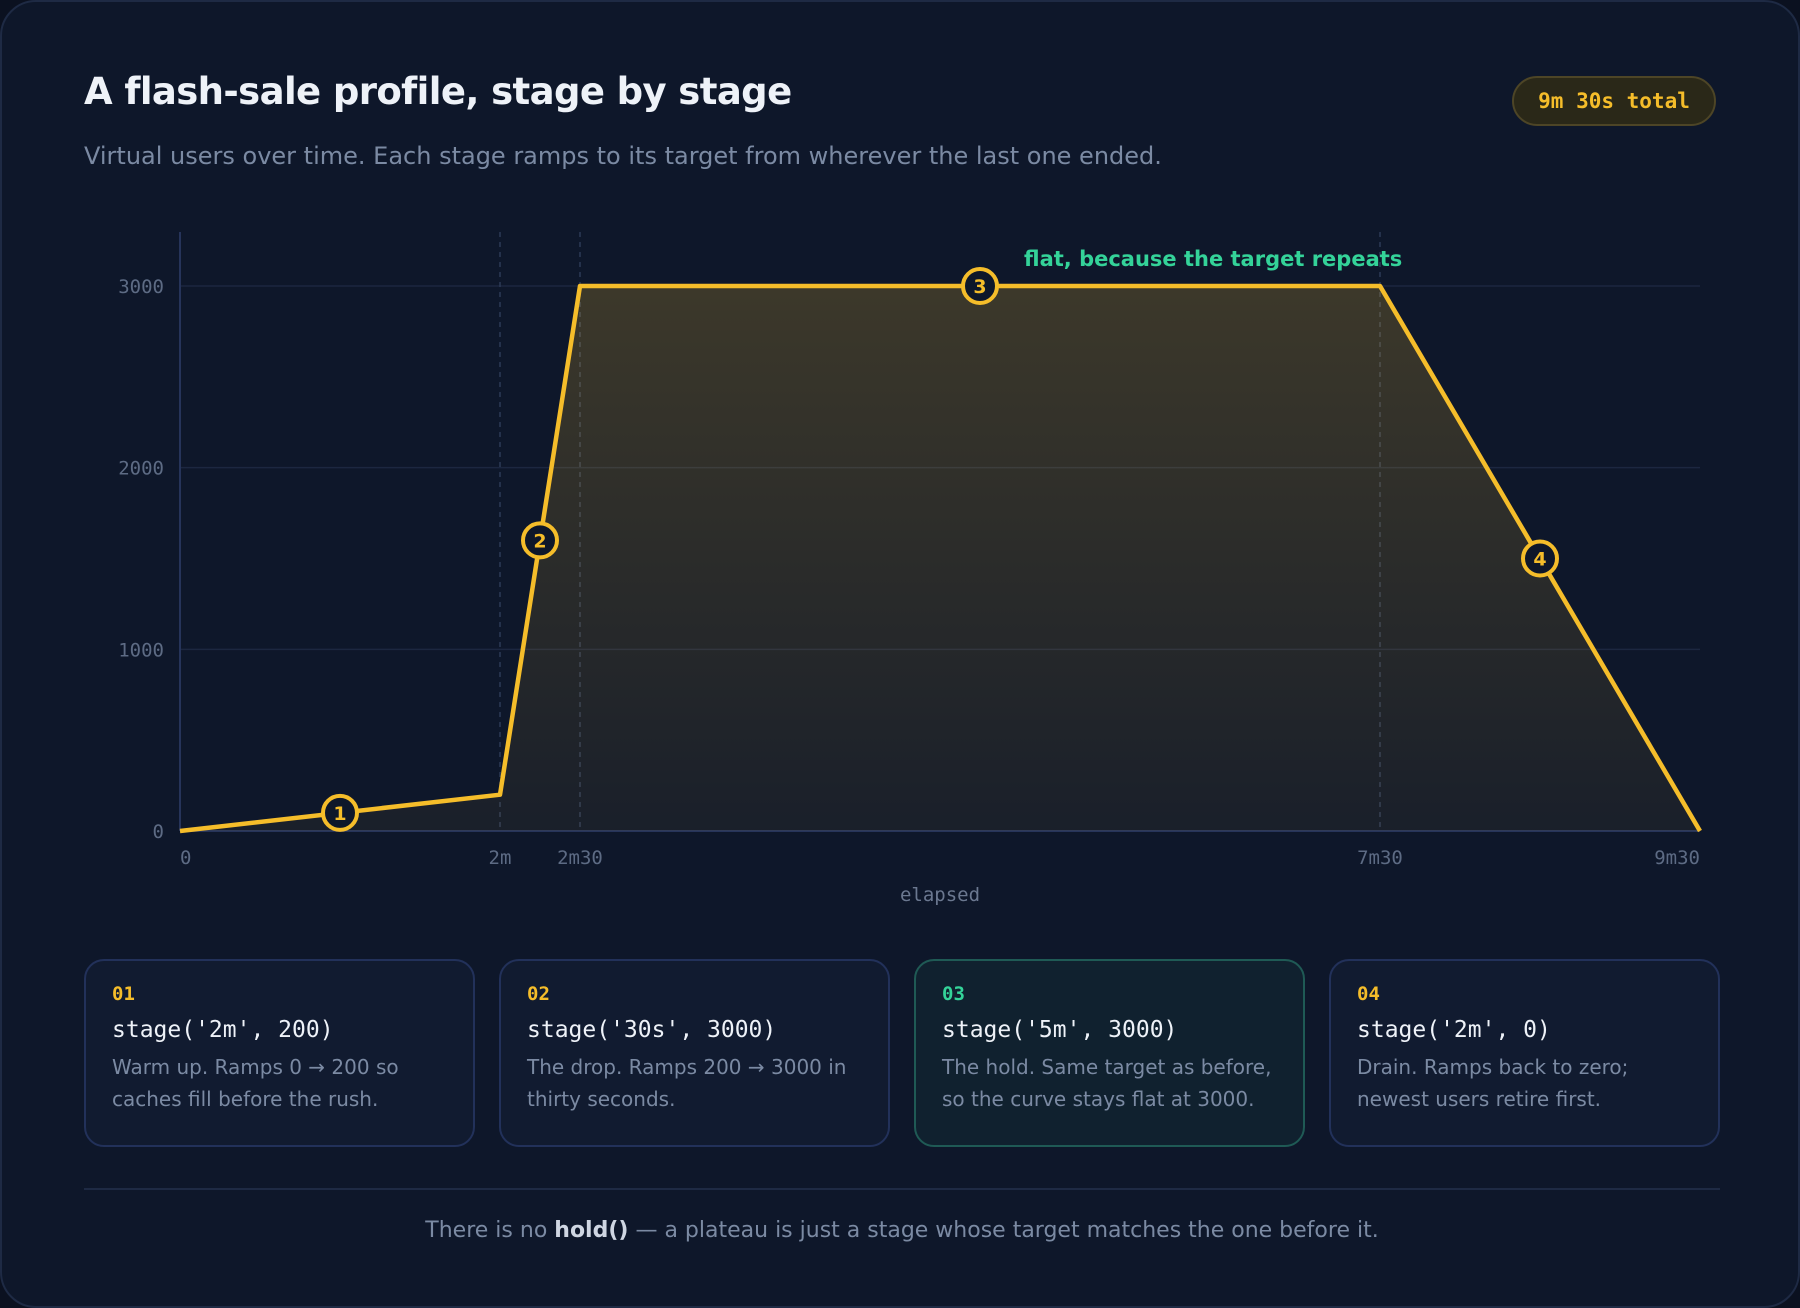 Image resolution: width=1800 pixels, height=1308 pixels. What do you see at coordinates (538, 994) in the screenshot?
I see `stage-number: 02` at bounding box center [538, 994].